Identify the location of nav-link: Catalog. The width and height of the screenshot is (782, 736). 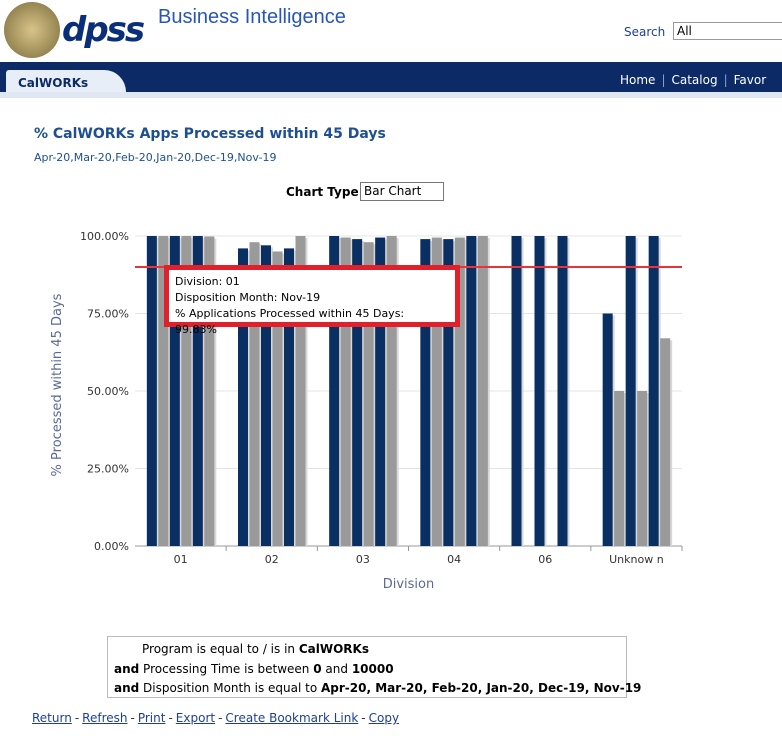
(694, 80).